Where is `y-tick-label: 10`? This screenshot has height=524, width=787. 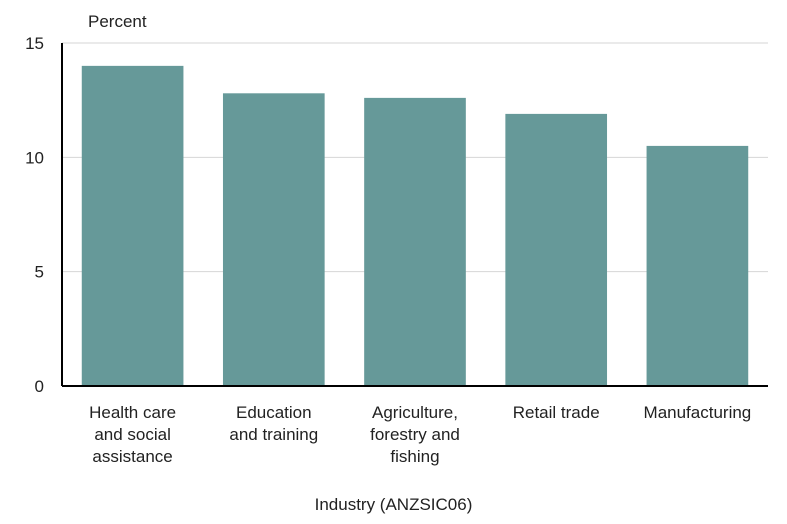
y-tick-label: 10 is located at coordinates (34, 157).